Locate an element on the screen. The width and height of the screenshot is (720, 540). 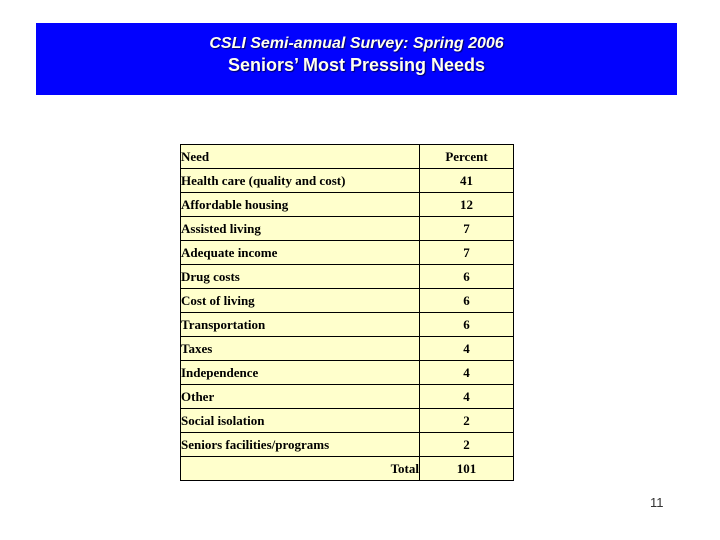
need-cell: Cost of living is located at coordinates (300, 300).